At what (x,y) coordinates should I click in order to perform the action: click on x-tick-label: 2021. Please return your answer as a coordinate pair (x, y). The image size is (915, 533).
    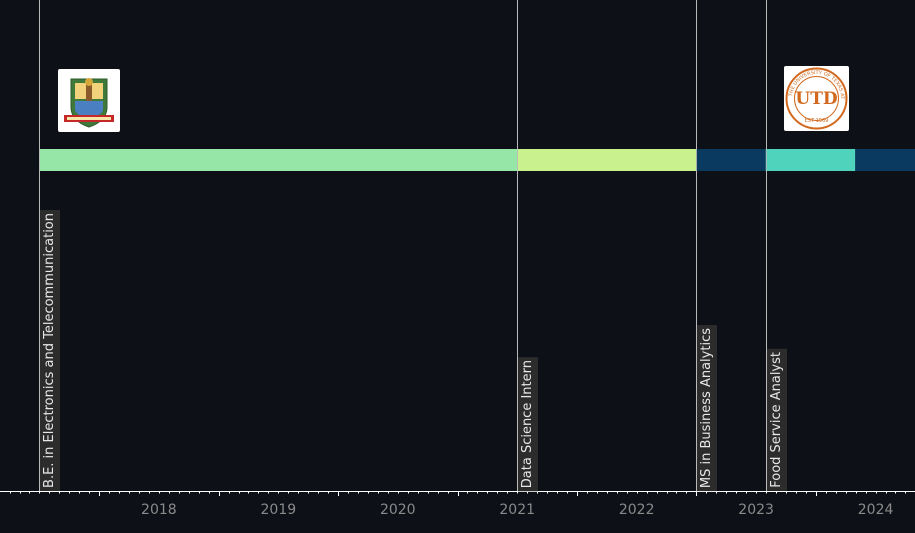
    Looking at the image, I should click on (517, 510).